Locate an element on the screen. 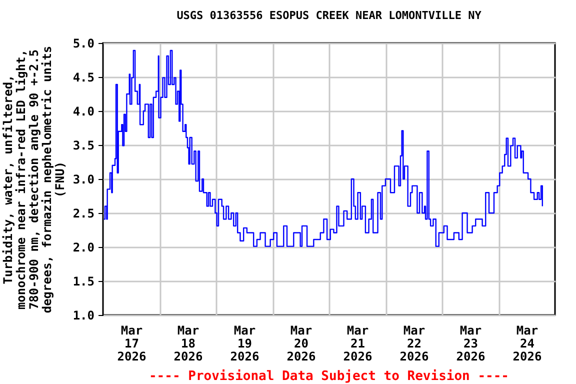 The width and height of the screenshot is (576, 384). y-axis-title: Turbidity, water, unfiltered, monochrome near infra-red LED light, 780-900 nm, detection angle 90 +-2.5 degrees, formazin nephelometric units (FNU) is located at coordinates (33, 180).